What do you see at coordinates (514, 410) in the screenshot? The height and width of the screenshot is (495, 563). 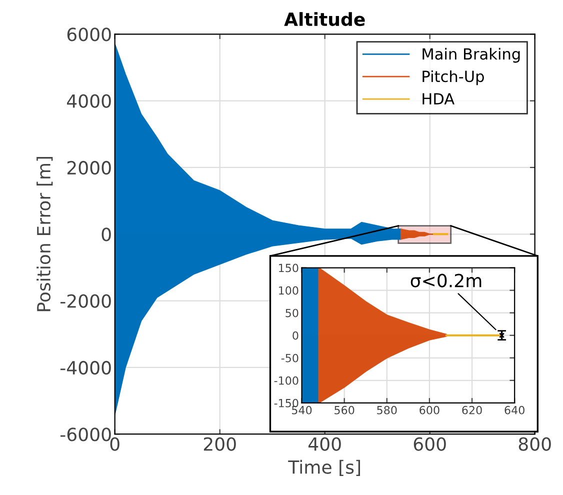 I see `x-tick-label: 640` at bounding box center [514, 410].